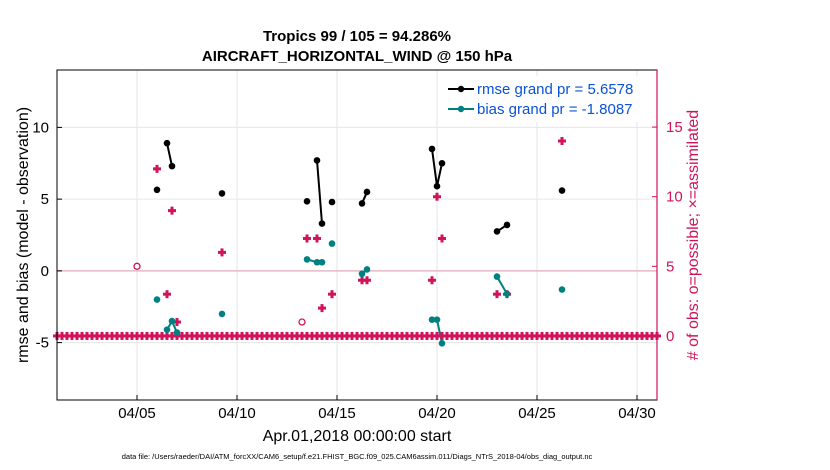 The image size is (830, 470). What do you see at coordinates (357, 36) in the screenshot?
I see `chart-title: Tropics 99 / 105 = 94.286%` at bounding box center [357, 36].